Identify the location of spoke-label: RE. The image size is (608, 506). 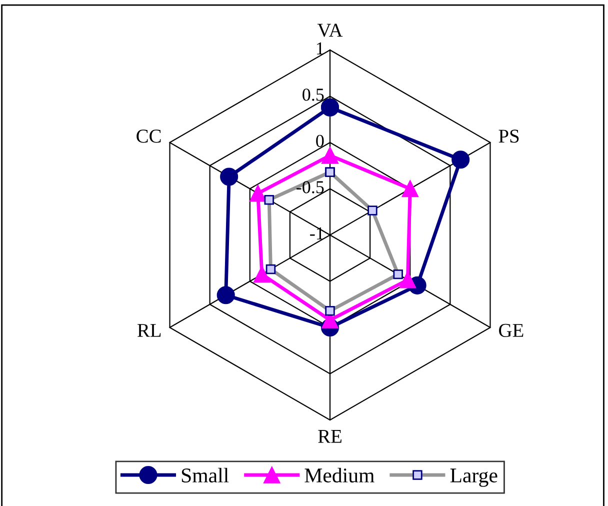
(330, 436).